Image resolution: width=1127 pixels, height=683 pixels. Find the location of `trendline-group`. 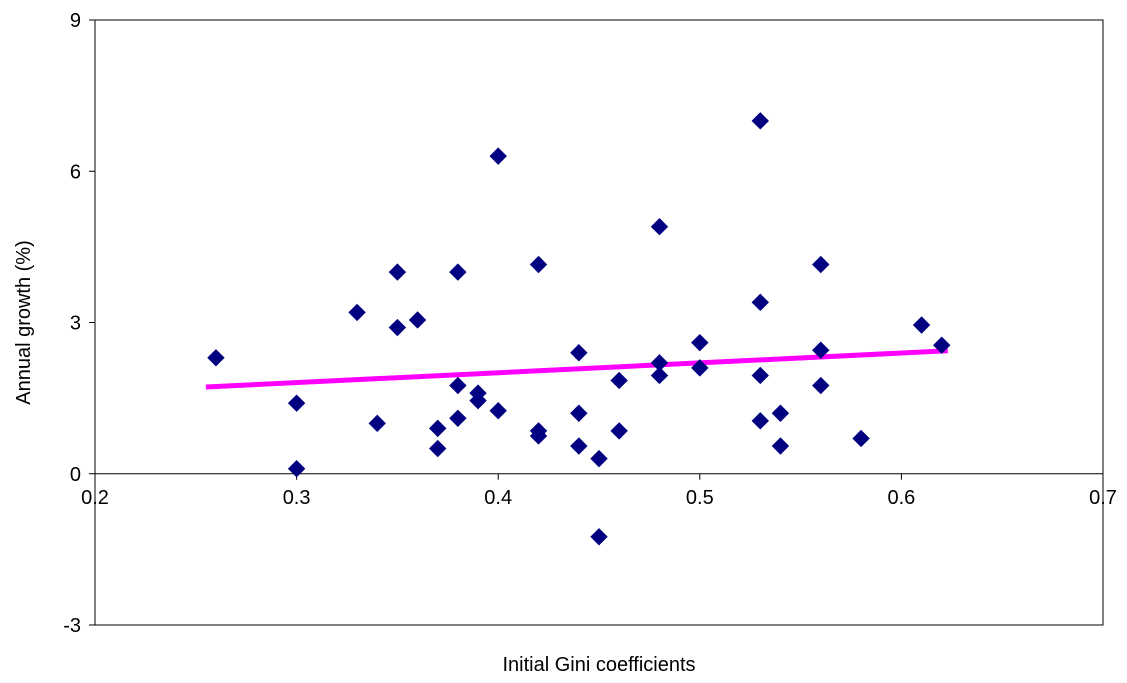

trendline-group is located at coordinates (576, 369).